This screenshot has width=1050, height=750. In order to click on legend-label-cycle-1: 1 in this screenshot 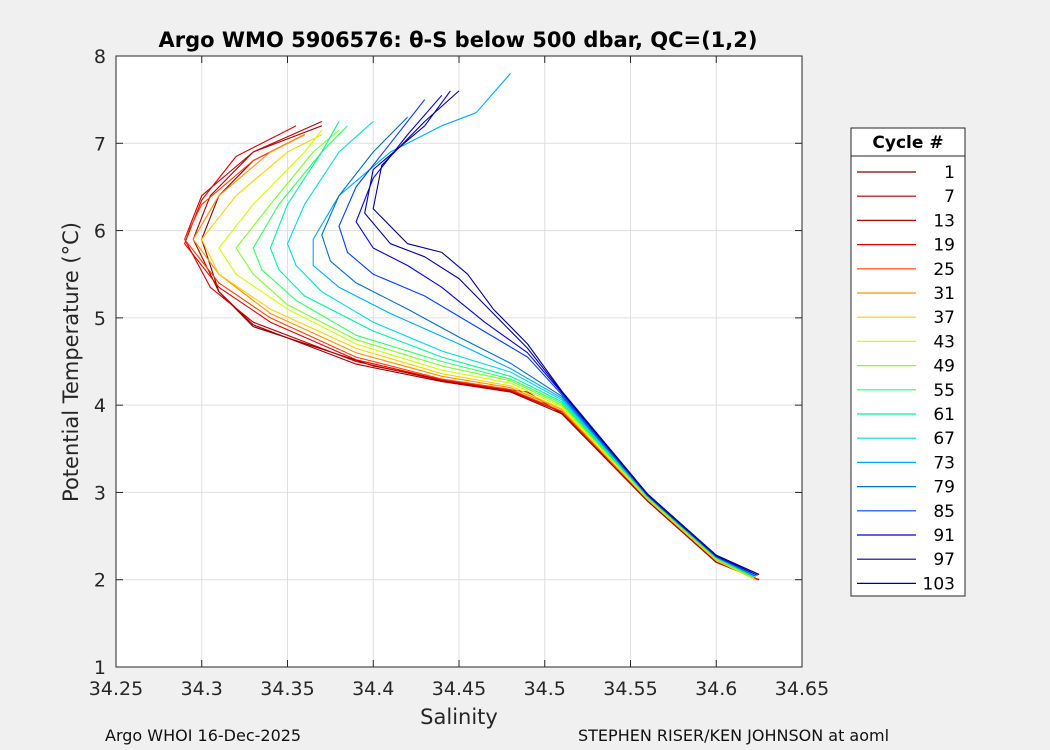, I will do `click(949, 173)`.